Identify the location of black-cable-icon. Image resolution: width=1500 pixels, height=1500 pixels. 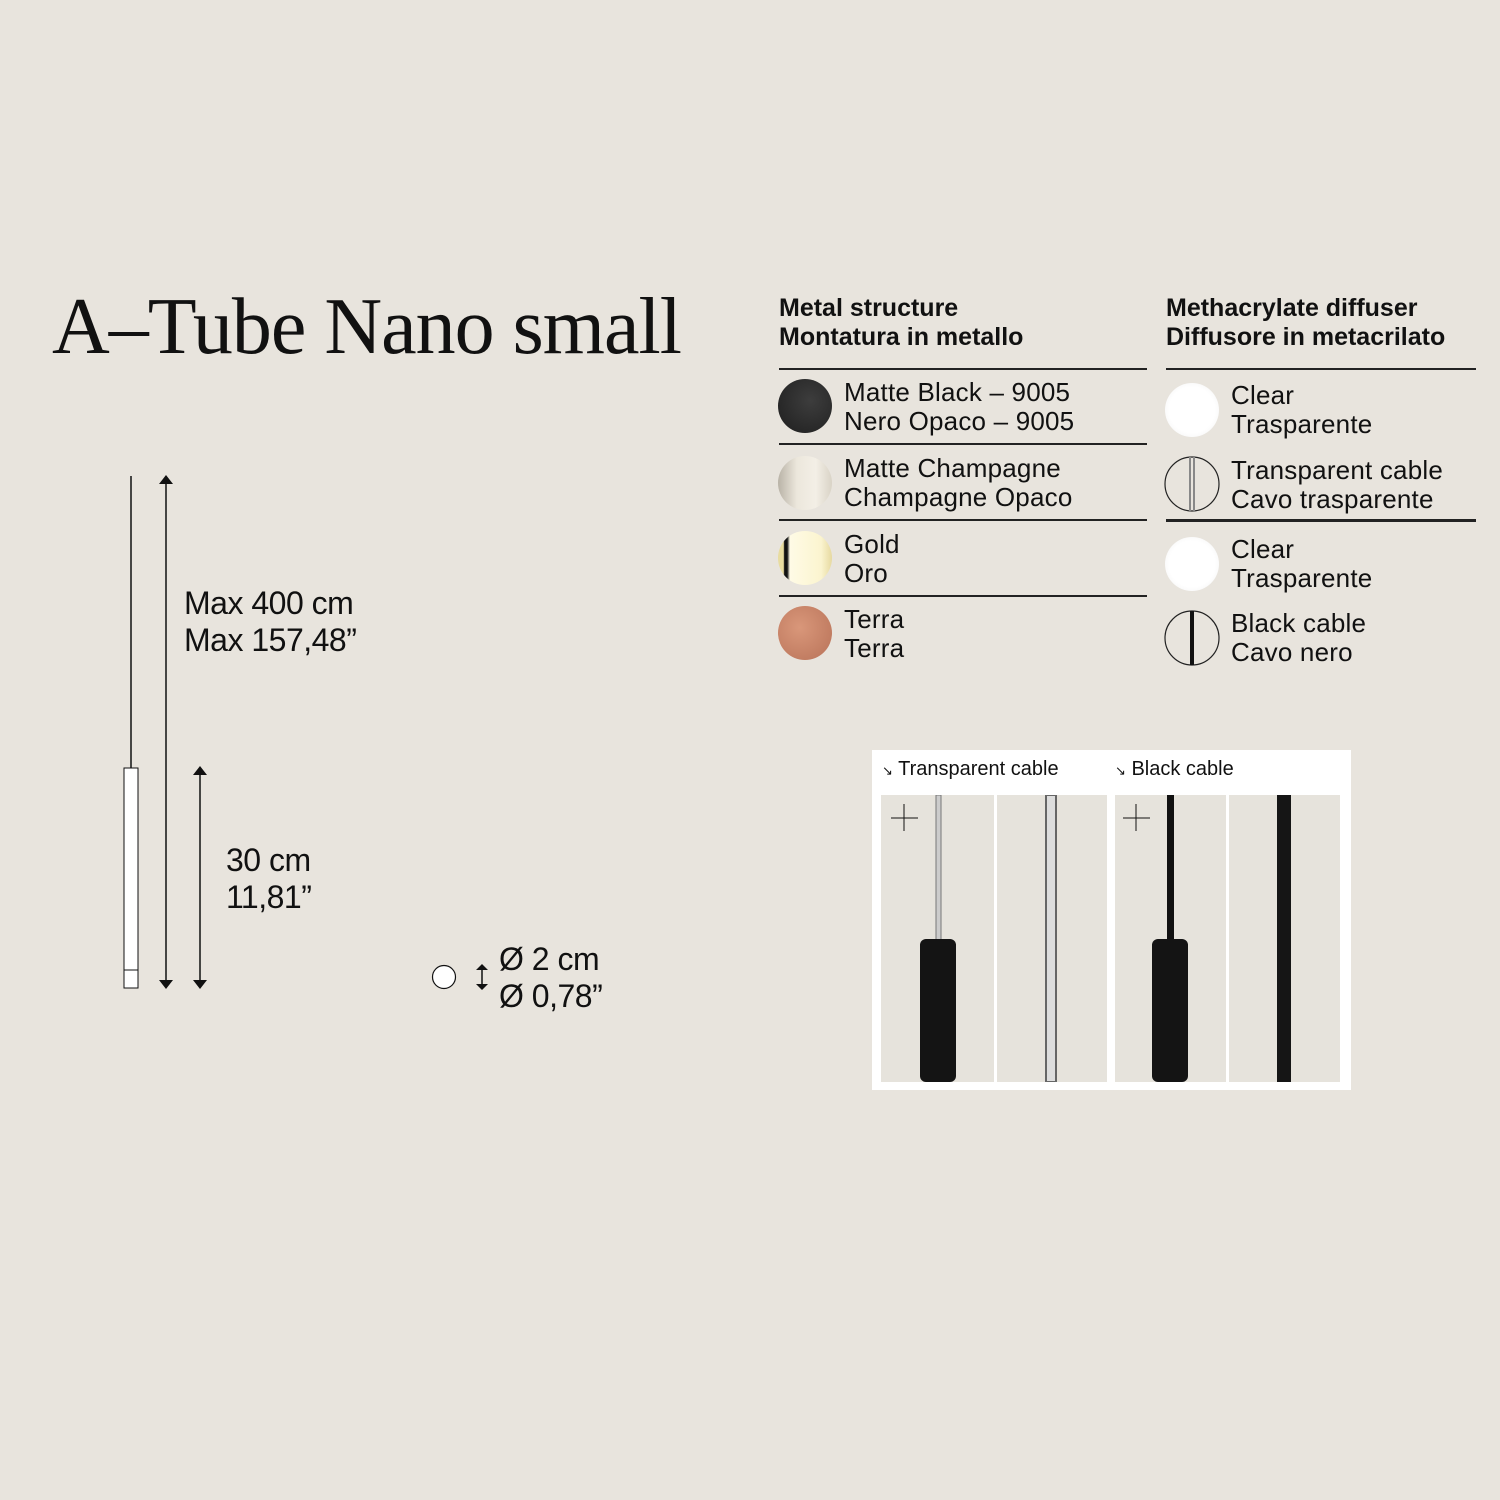
(1192, 638).